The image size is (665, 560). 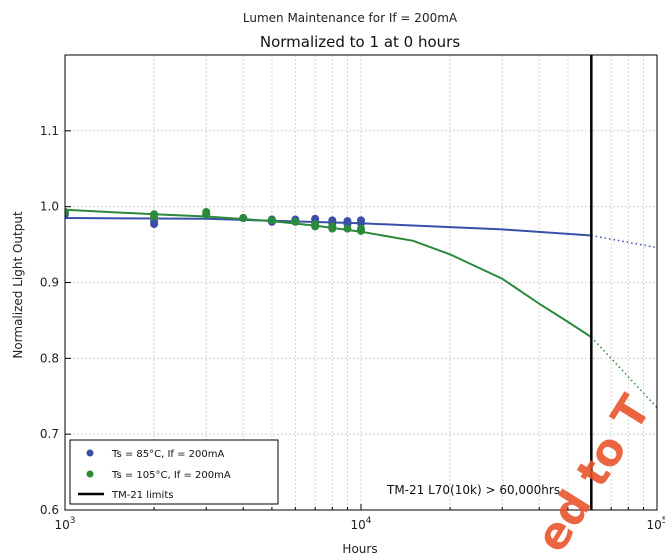 I want to click on y-axis-label: Normalized Light Output, so click(x=18, y=285).